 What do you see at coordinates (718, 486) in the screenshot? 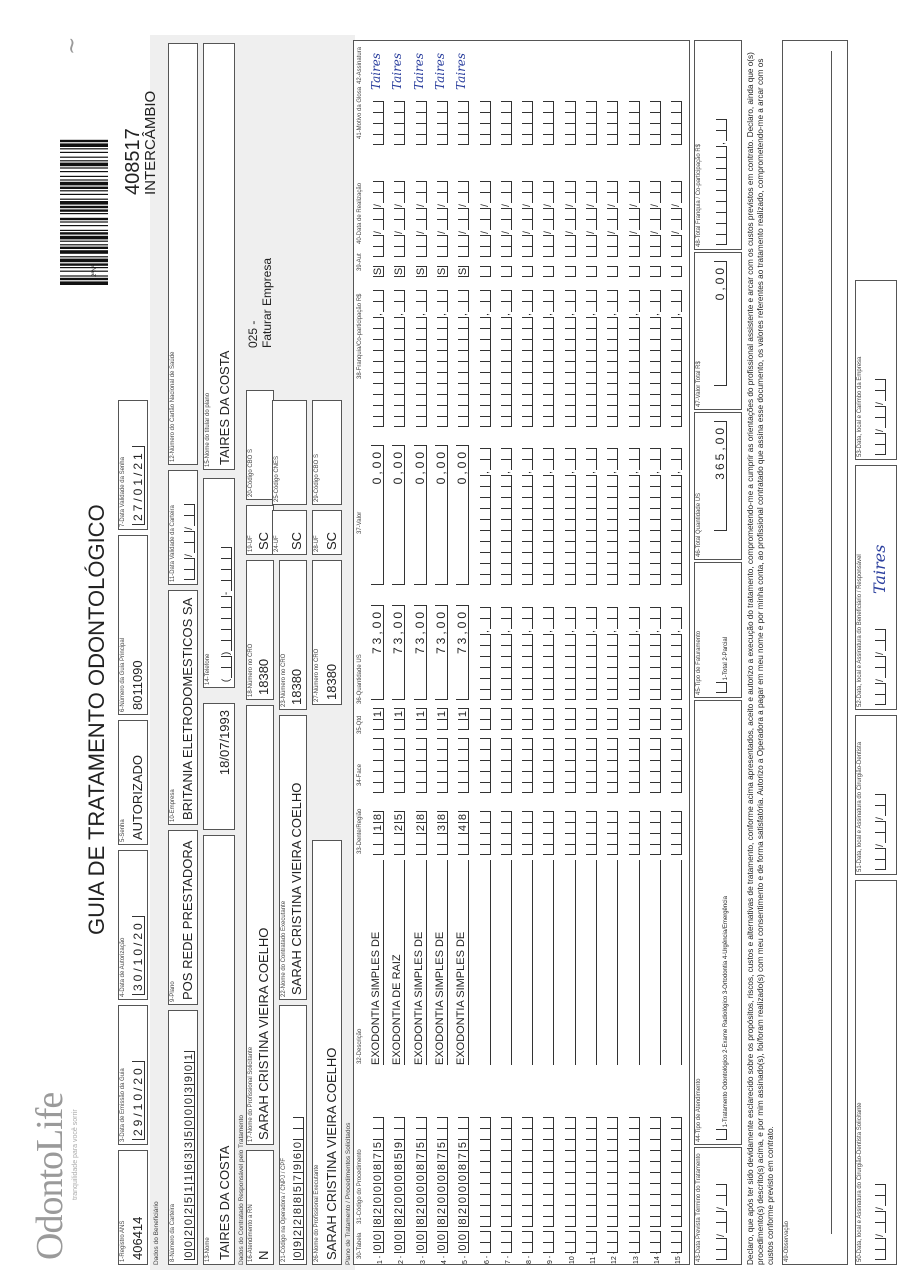
I see `field-total-quantidade-us: 46-Total Quantidade US 365,00` at bounding box center [718, 486].